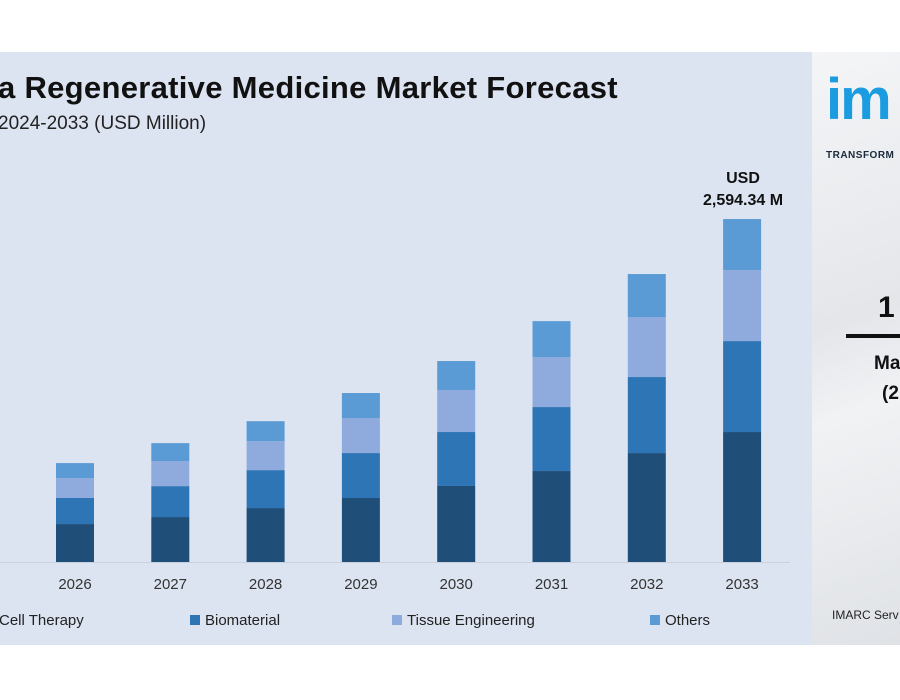 This screenshot has width=900, height=700. Describe the element at coordinates (265, 489) in the screenshot. I see `bar-segment-biomaterial-2028` at that location.